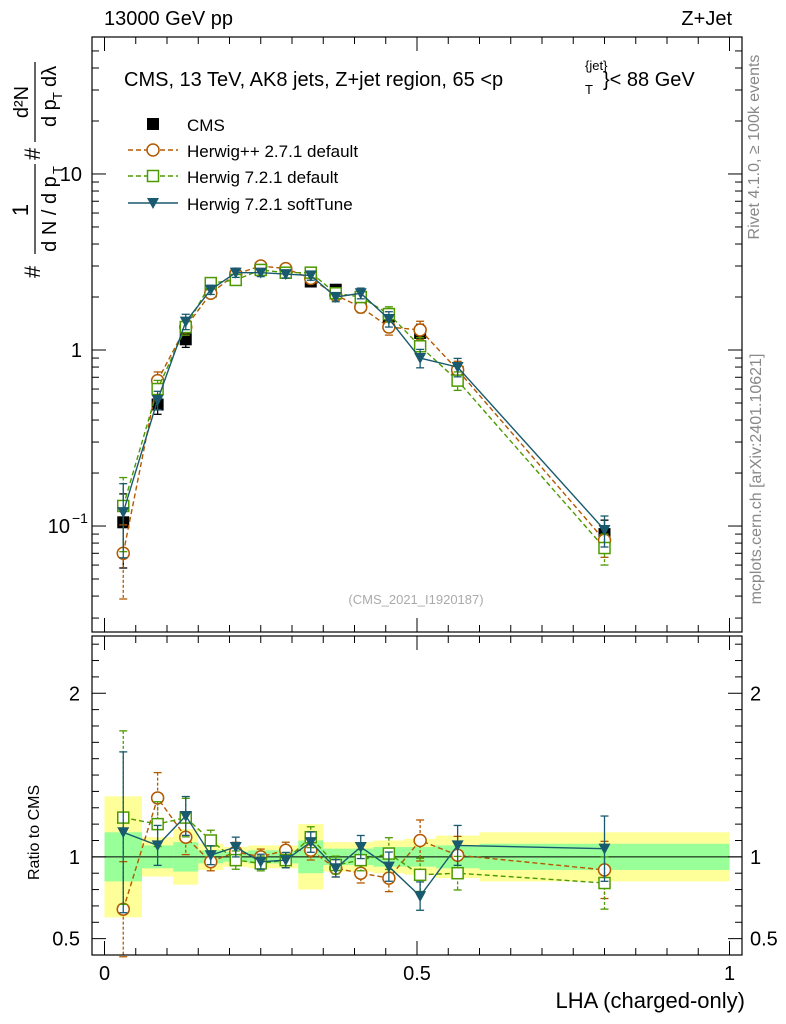 This screenshot has width=786, height=1024. Describe the element at coordinates (80, 518) in the screenshot. I see `main-ytick-exponent: −1` at that location.